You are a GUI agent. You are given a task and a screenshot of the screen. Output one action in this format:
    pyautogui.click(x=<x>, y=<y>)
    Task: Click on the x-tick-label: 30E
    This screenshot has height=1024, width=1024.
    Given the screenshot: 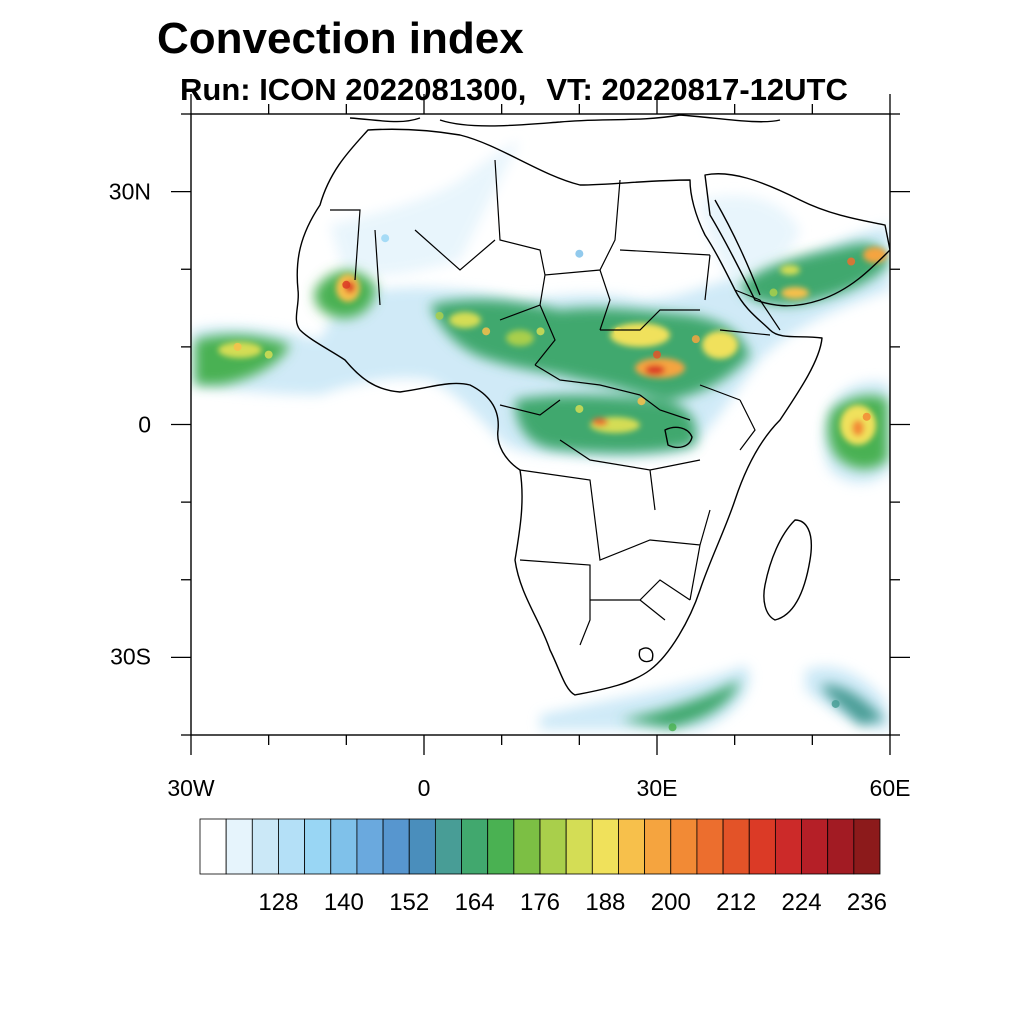 What is the action you would take?
    pyautogui.click(x=657, y=788)
    